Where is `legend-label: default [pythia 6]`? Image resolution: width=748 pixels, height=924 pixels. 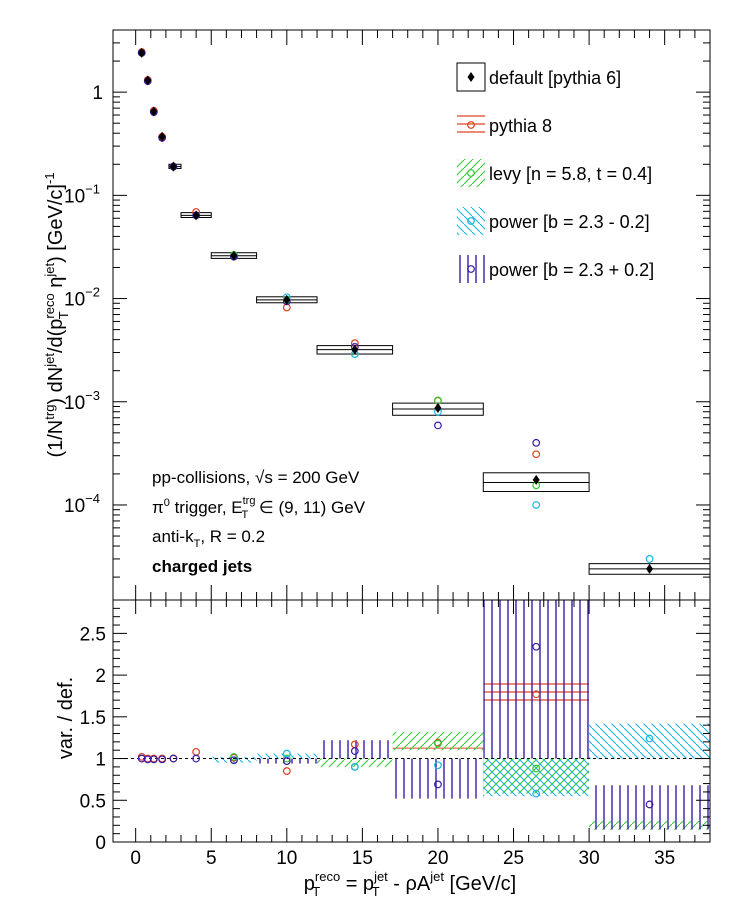
legend-label: default [pythia 6] is located at coordinates (555, 78).